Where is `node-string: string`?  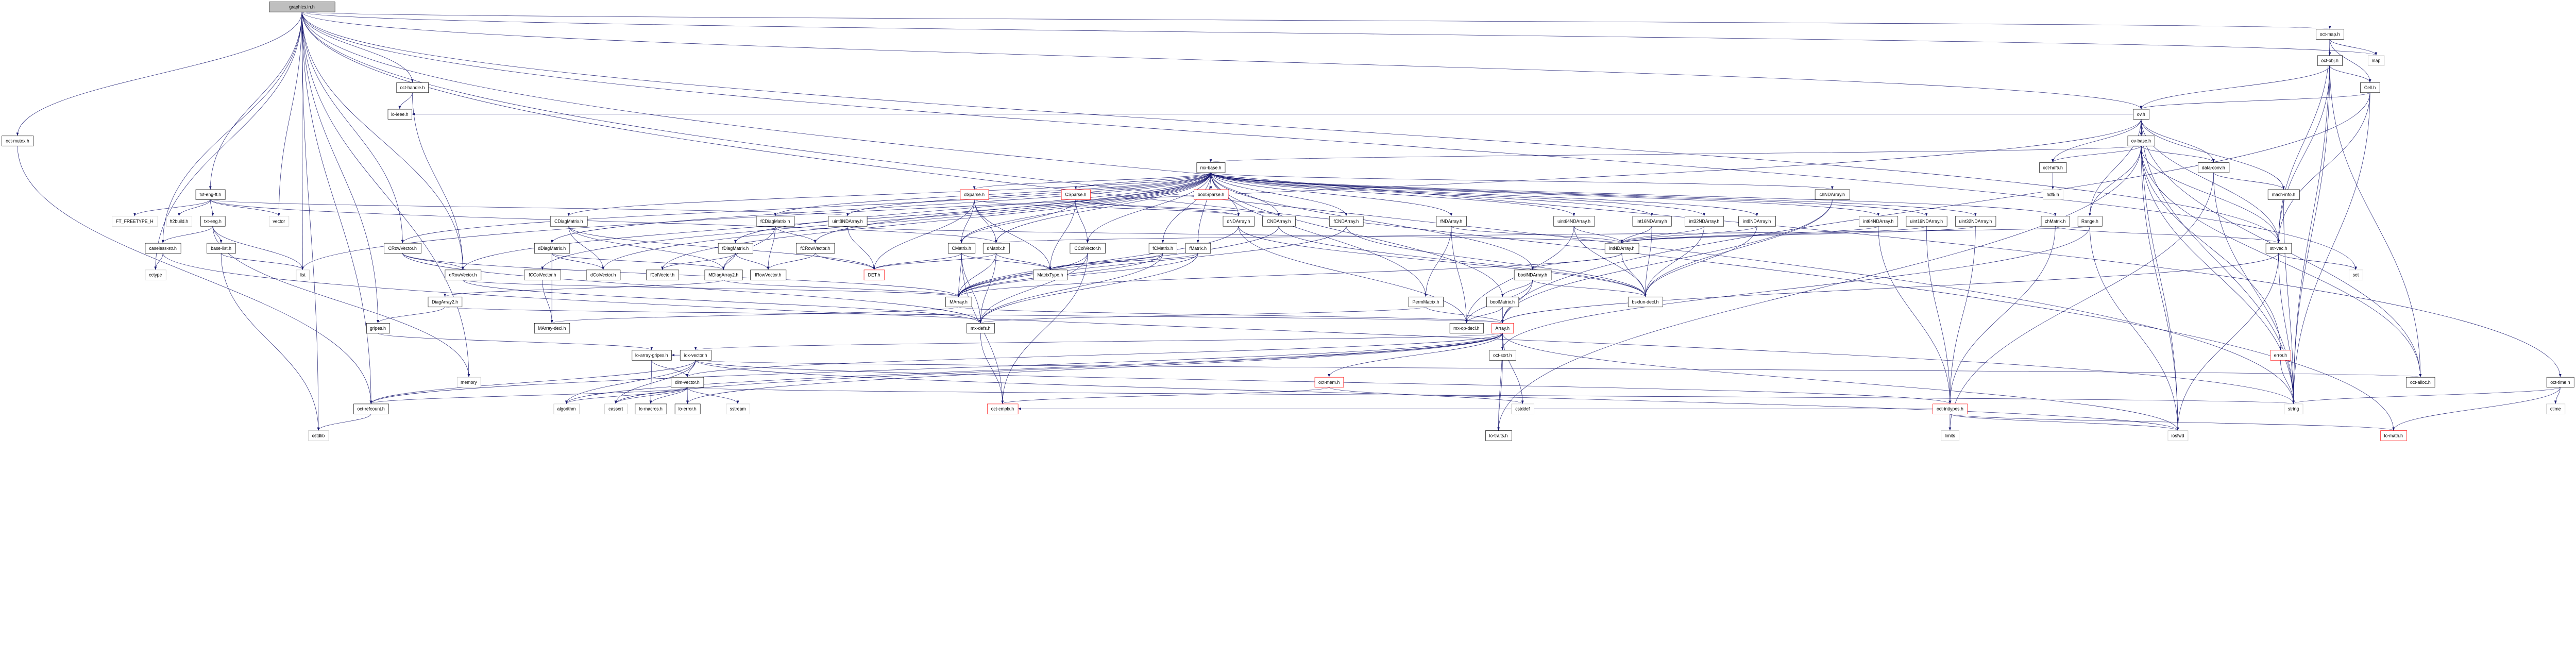 node-string: string is located at coordinates (2293, 408).